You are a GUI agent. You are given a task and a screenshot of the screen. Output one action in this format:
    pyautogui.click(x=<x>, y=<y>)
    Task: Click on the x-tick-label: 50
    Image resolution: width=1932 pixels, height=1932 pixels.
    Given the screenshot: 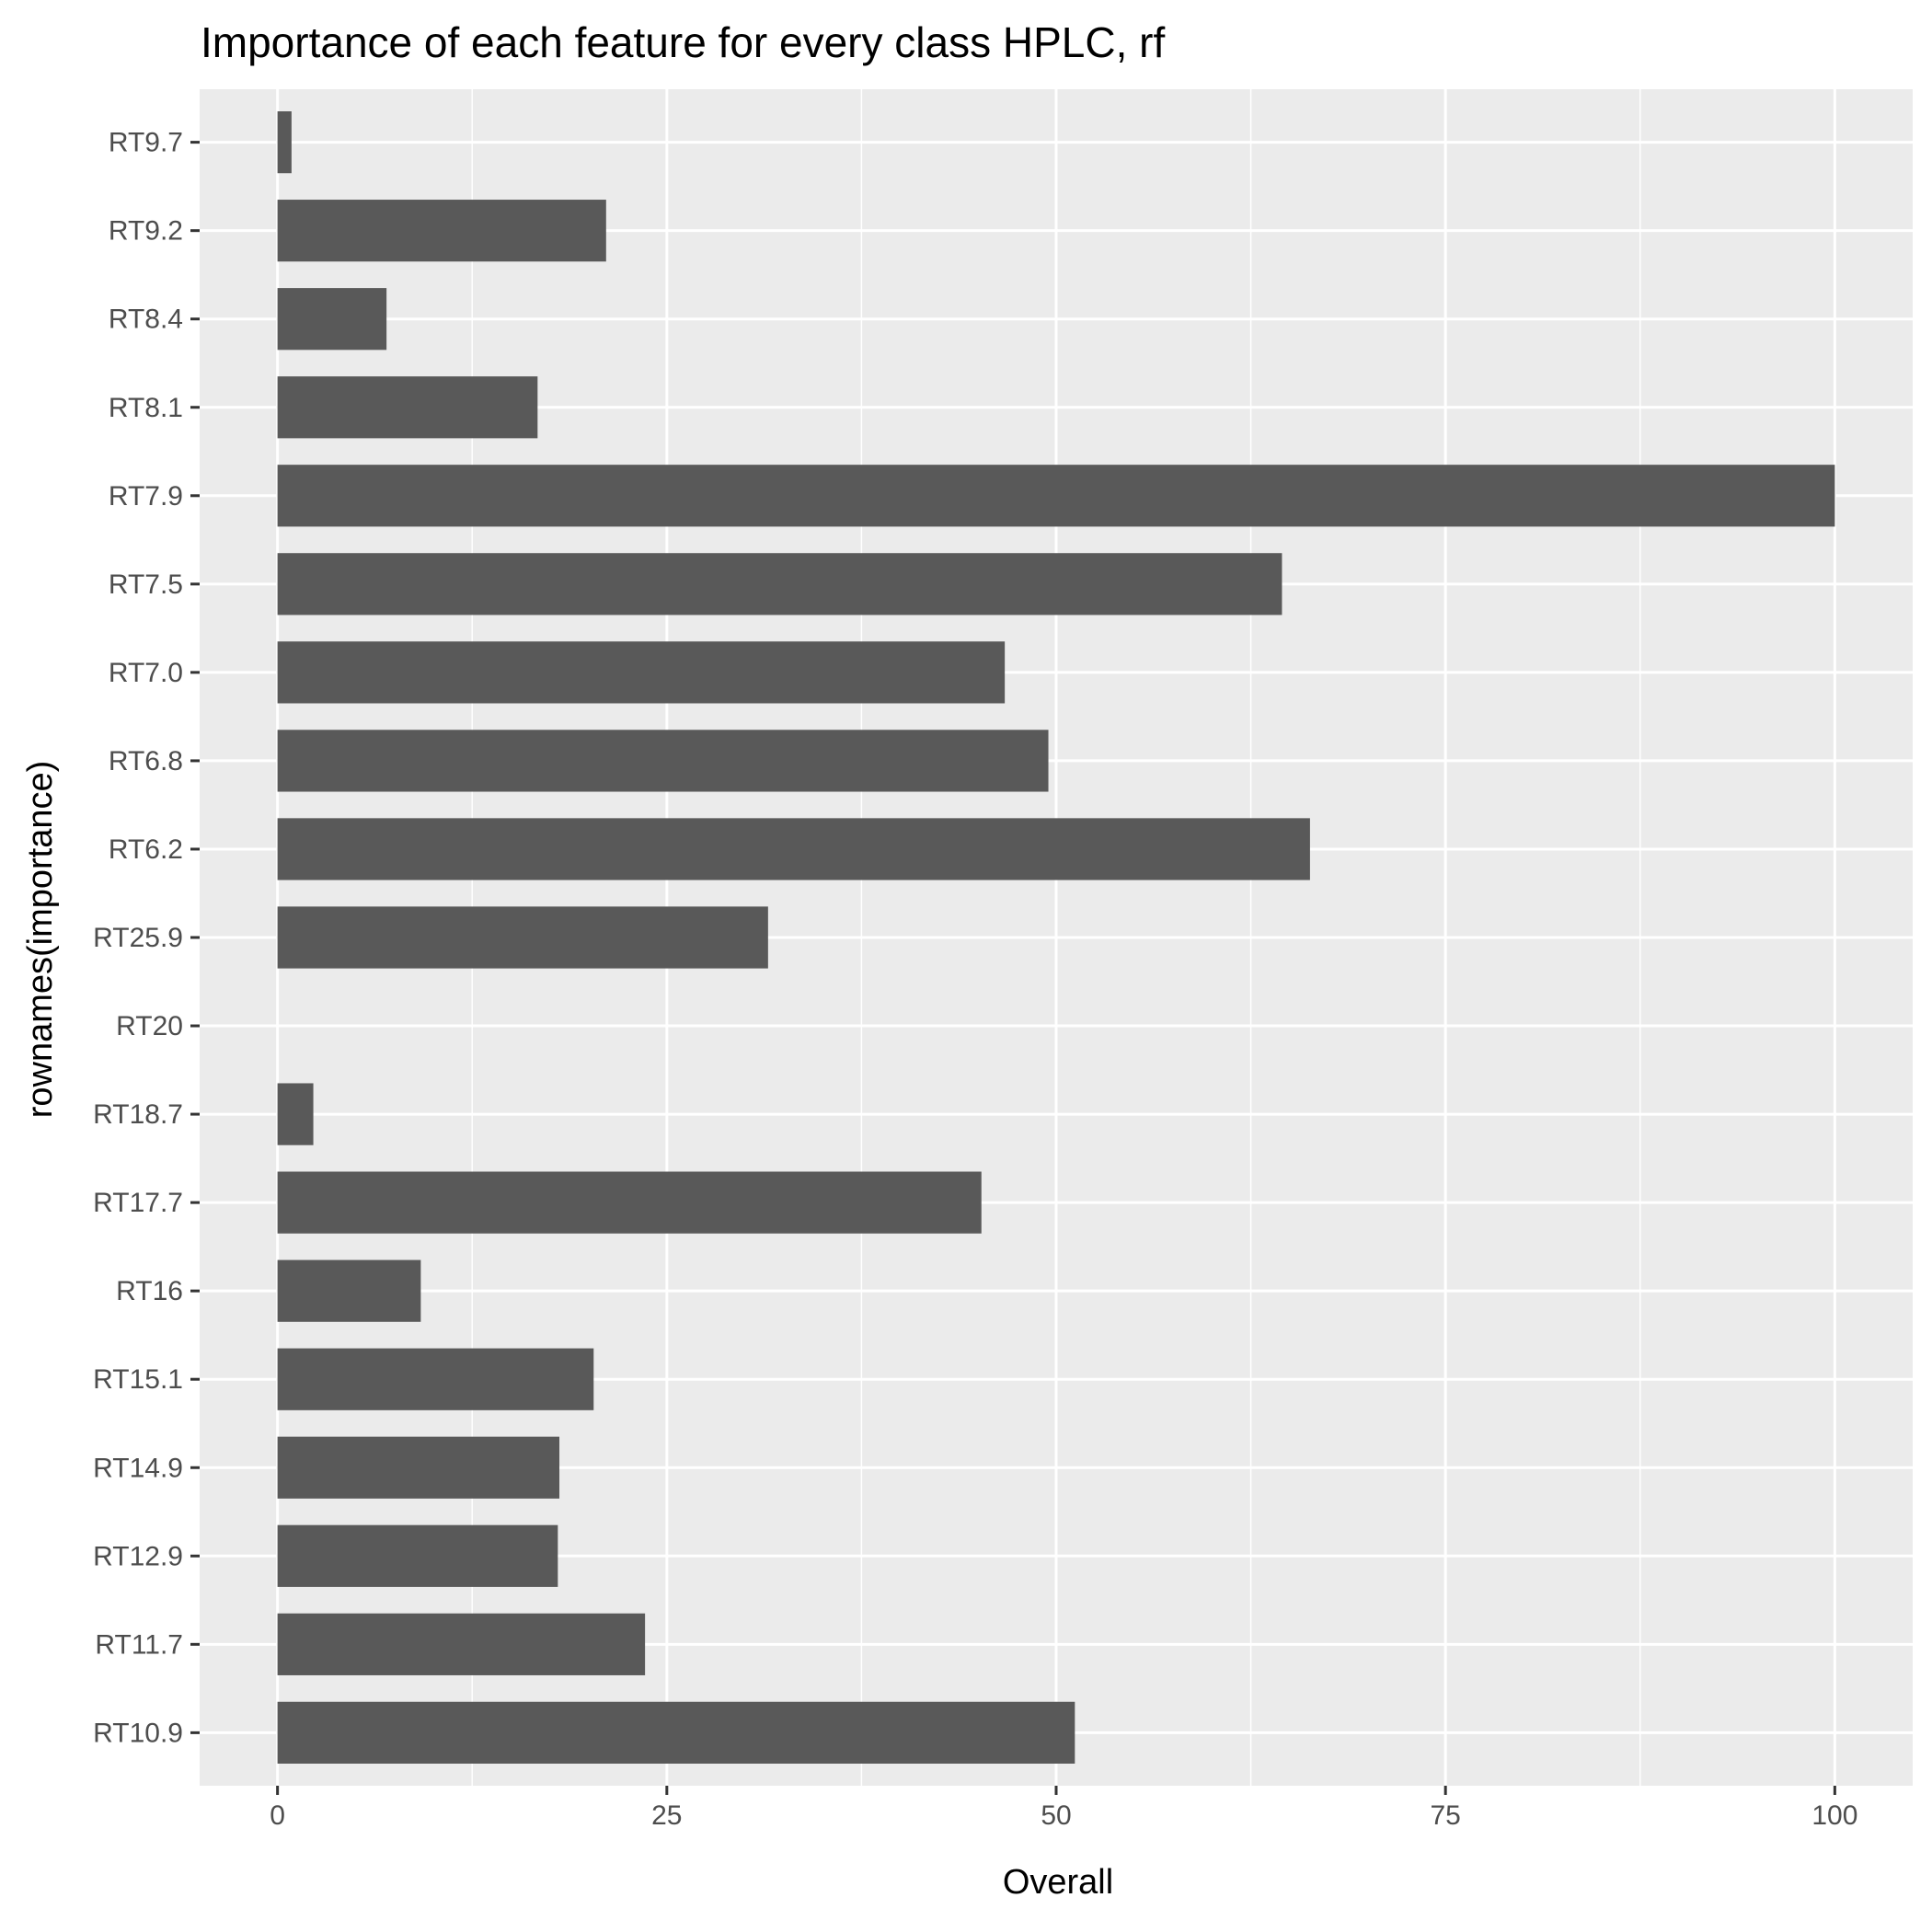 What is the action you would take?
    pyautogui.click(x=1056, y=1815)
    